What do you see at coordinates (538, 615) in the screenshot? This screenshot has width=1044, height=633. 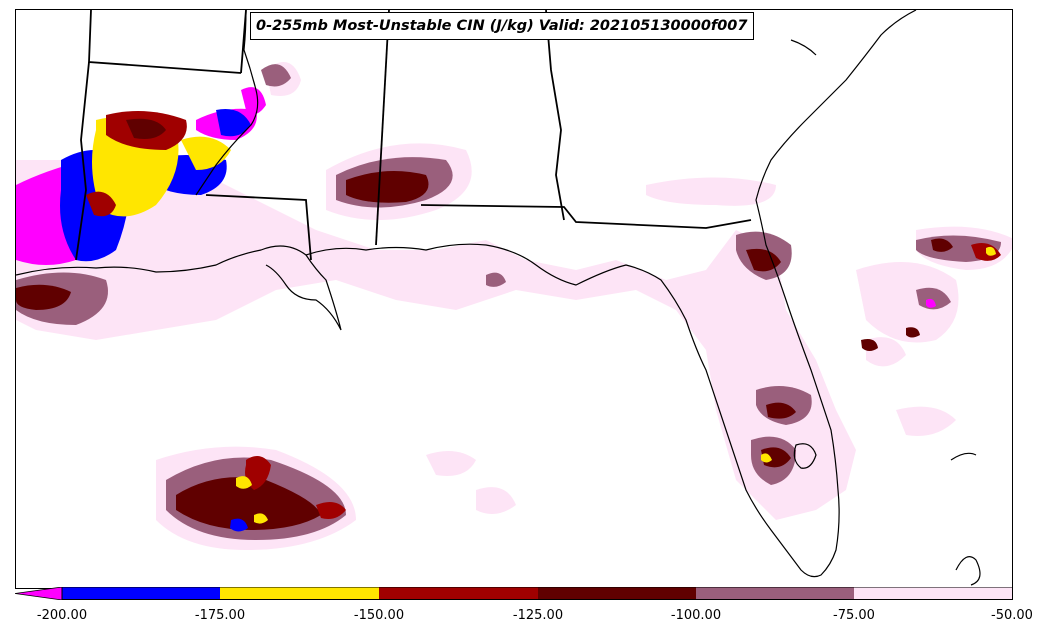 I see `colorbar-tick-label: -125.00` at bounding box center [538, 615].